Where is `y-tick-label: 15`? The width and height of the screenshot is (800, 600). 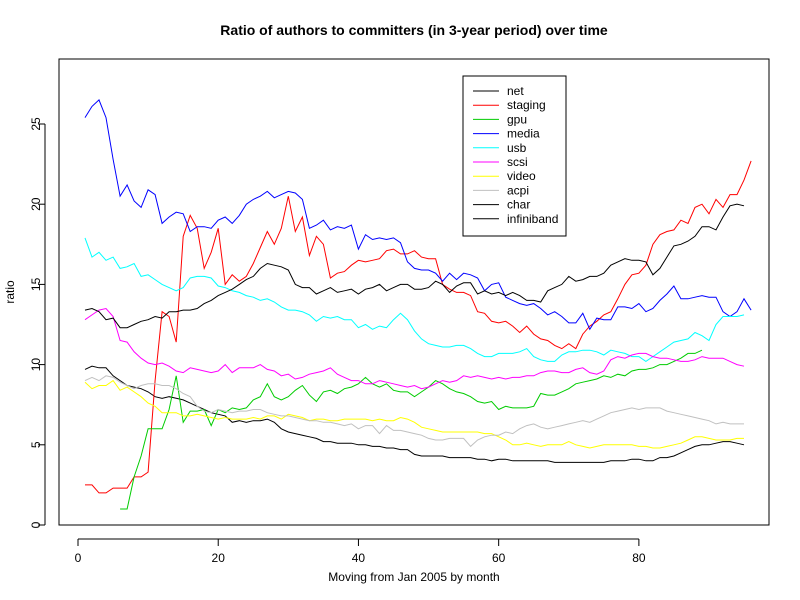
y-tick-label: 15 is located at coordinates (36, 284).